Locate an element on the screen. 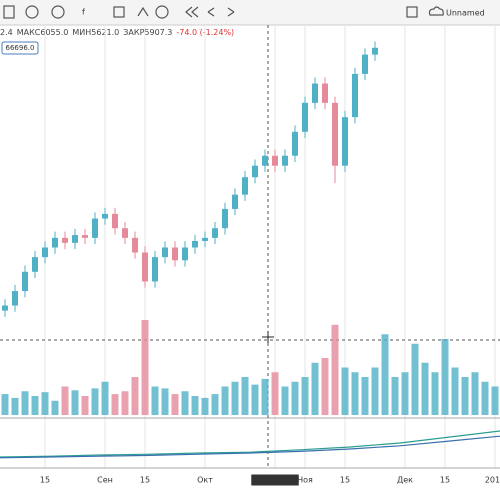  header-field: 2.4 is located at coordinates (6, 32).